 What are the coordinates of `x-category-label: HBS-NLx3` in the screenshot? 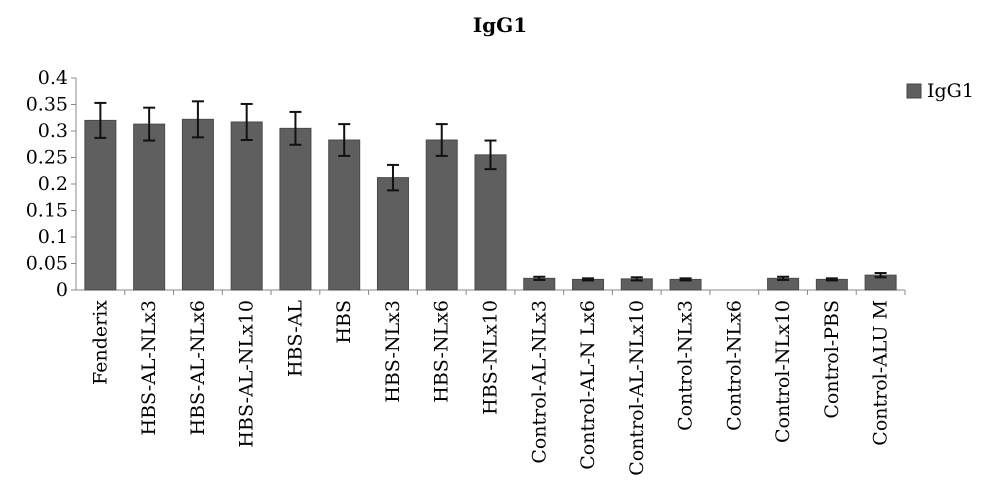 It's located at (393, 351).